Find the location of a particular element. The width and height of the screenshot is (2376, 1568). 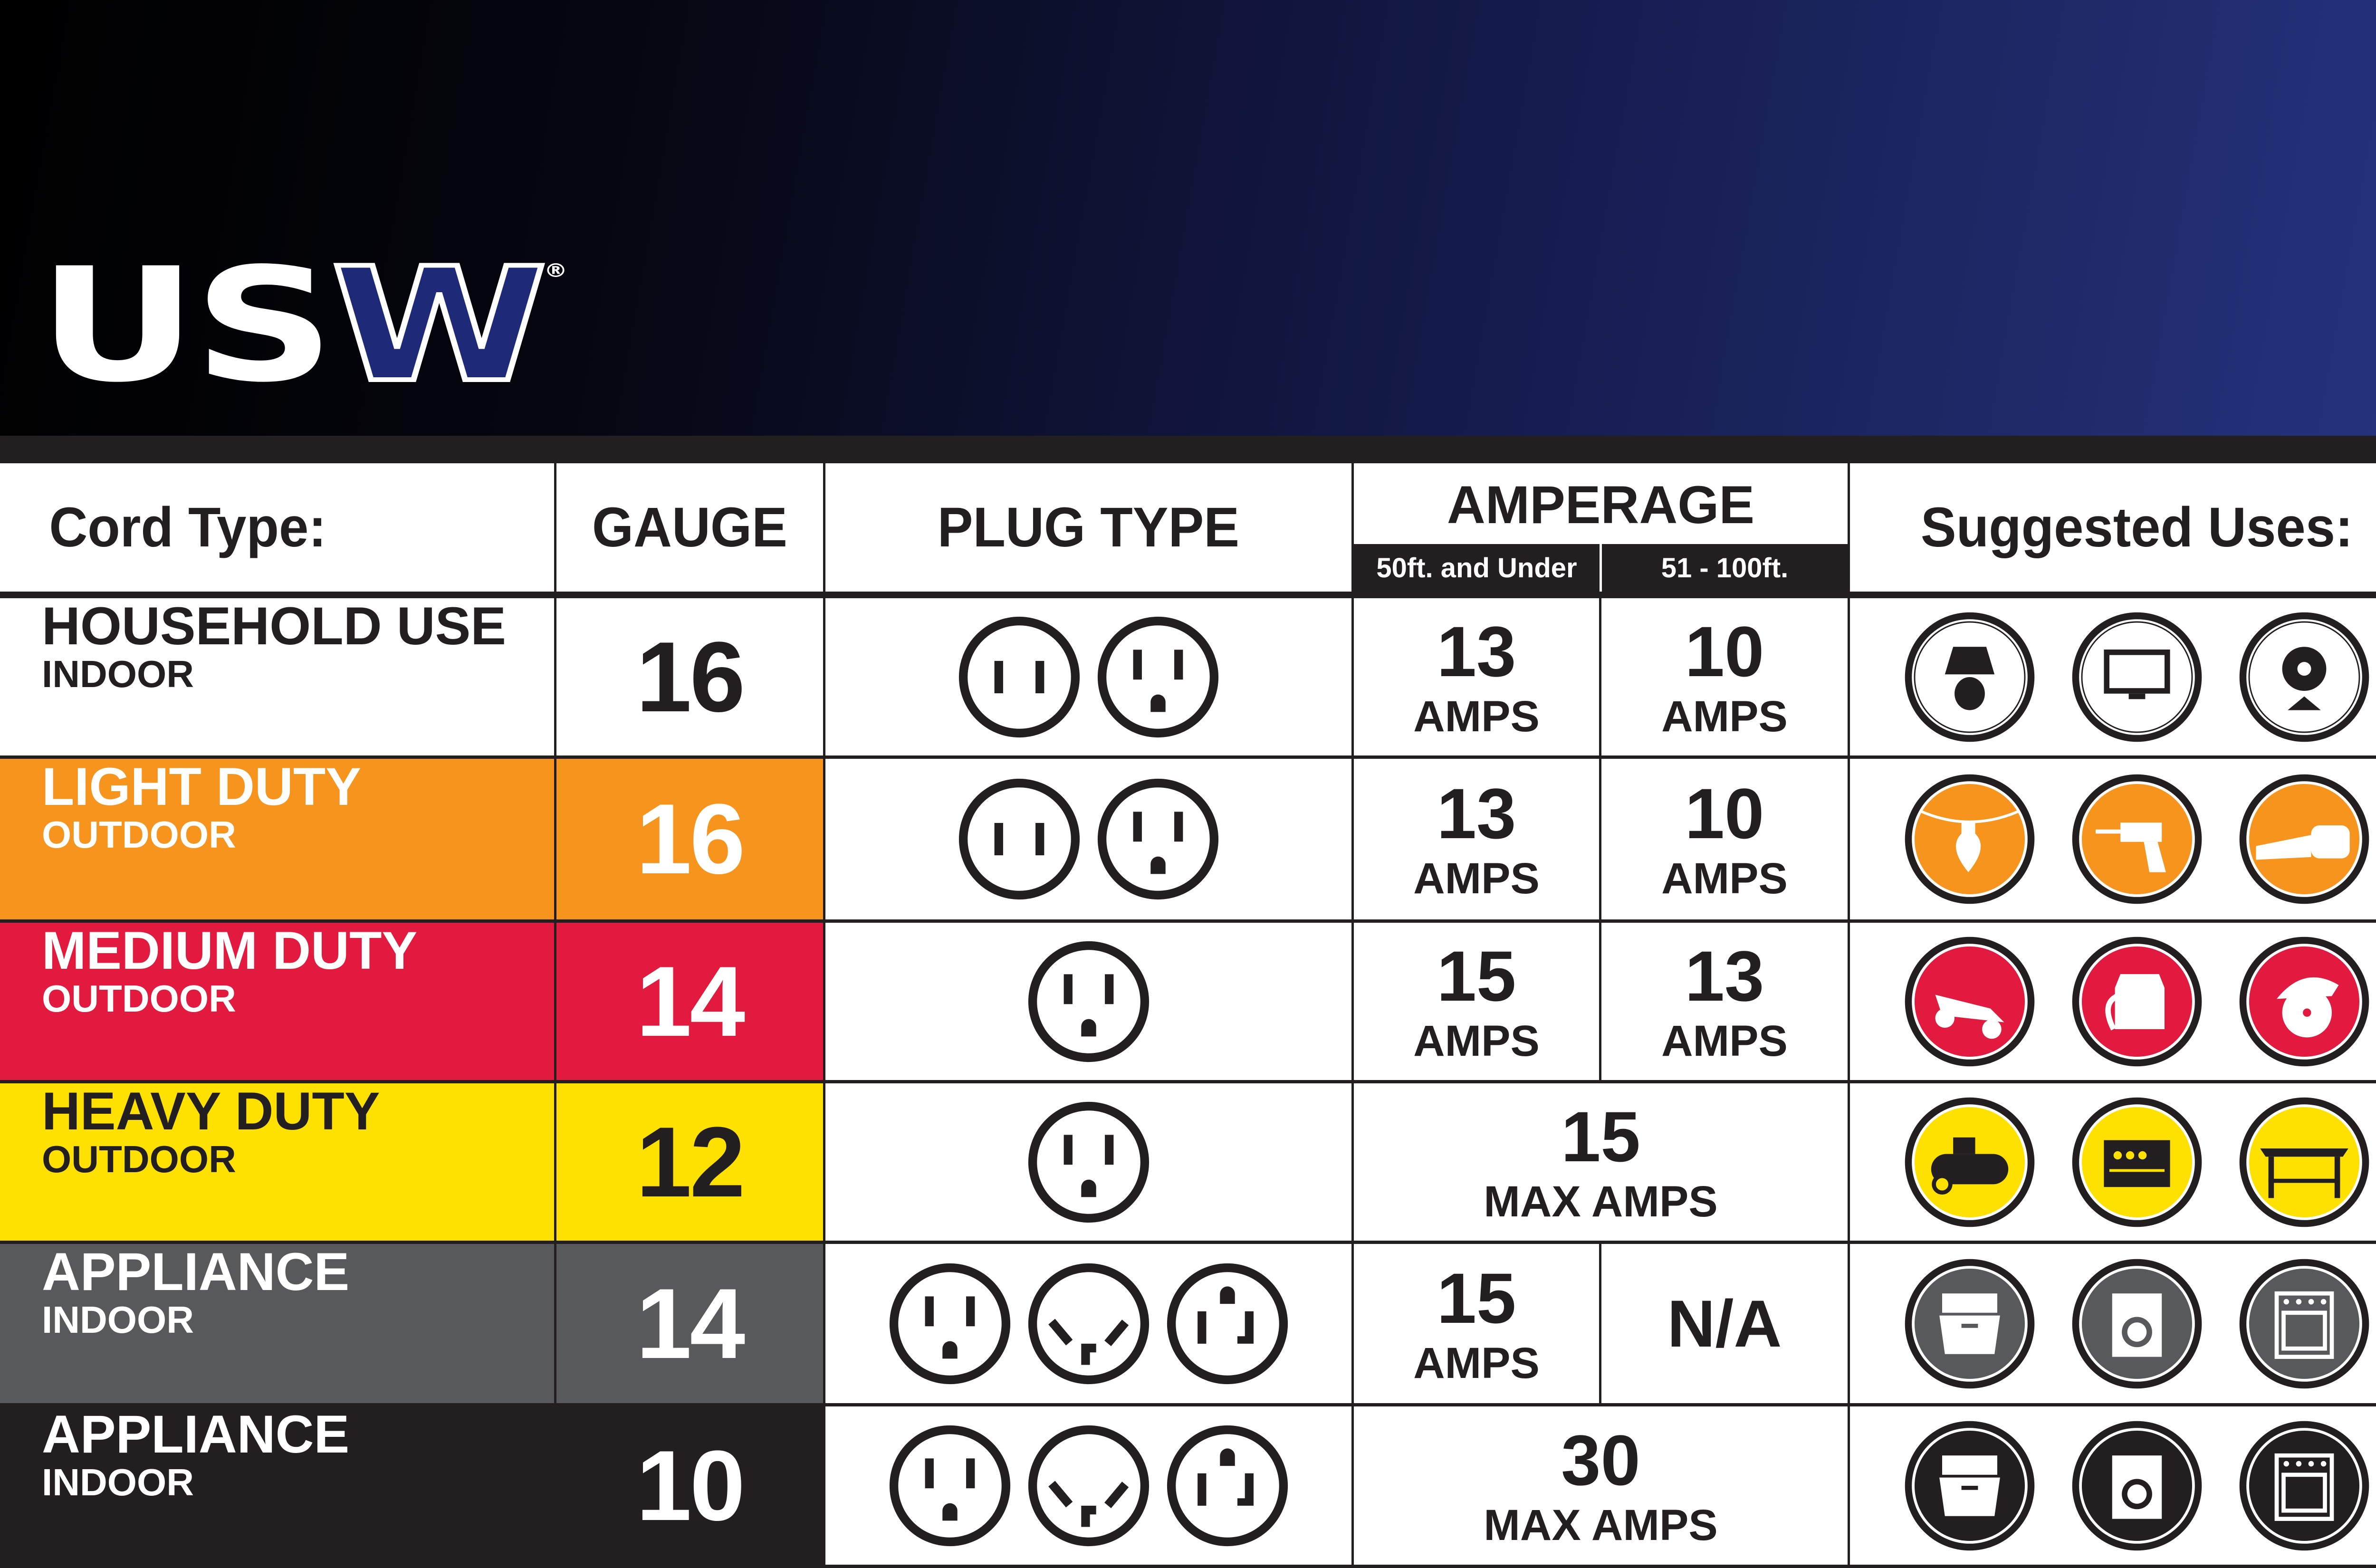

subheader-50ft: 50ft. and Under is located at coordinates (1478, 568).